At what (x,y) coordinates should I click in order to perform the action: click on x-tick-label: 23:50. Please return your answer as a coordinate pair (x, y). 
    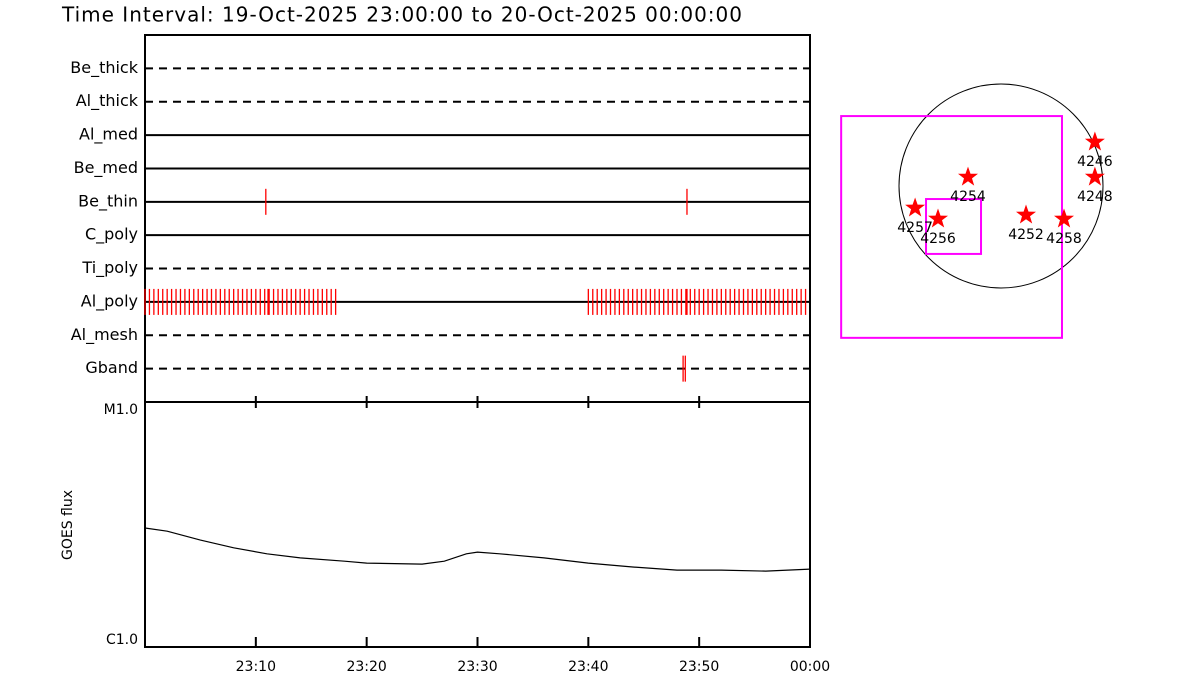
    Looking at the image, I should click on (699, 667).